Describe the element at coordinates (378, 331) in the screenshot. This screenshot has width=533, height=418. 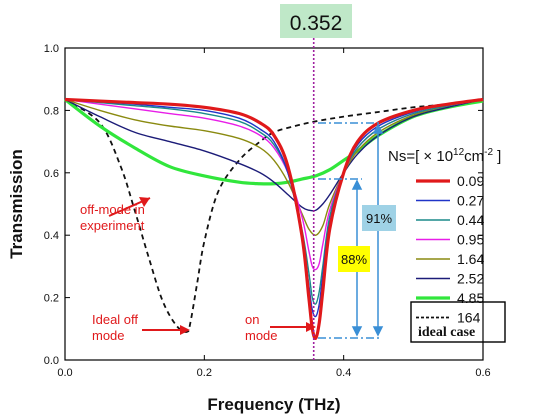
I see `dim-91-arrowhead-bottom` at that location.